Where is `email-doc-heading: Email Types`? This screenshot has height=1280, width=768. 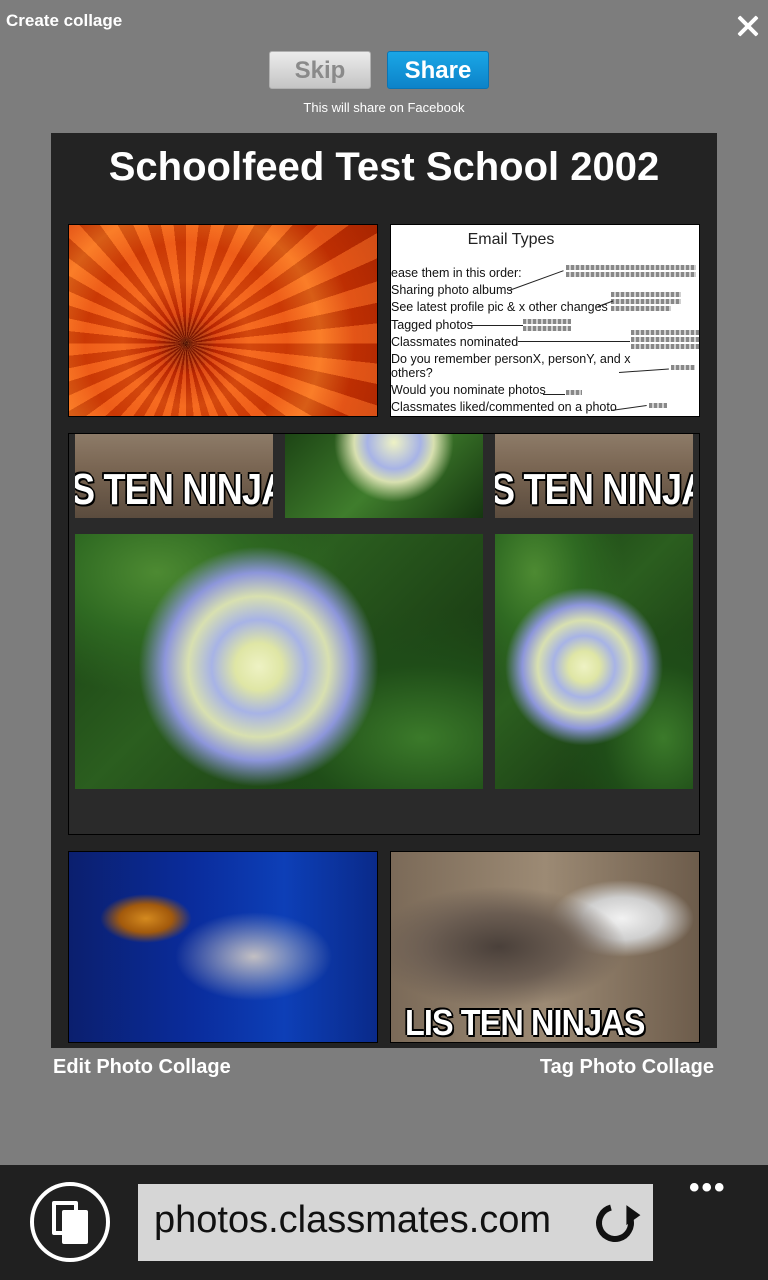
email-doc-heading: Email Types is located at coordinates (511, 239).